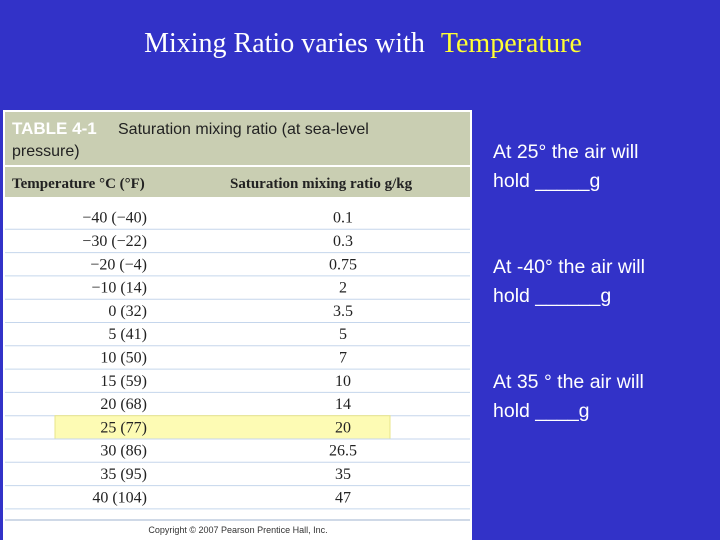 This screenshot has width=720, height=540. Describe the element at coordinates (568, 382) in the screenshot. I see `question-line: At 35 ° the air will` at that location.